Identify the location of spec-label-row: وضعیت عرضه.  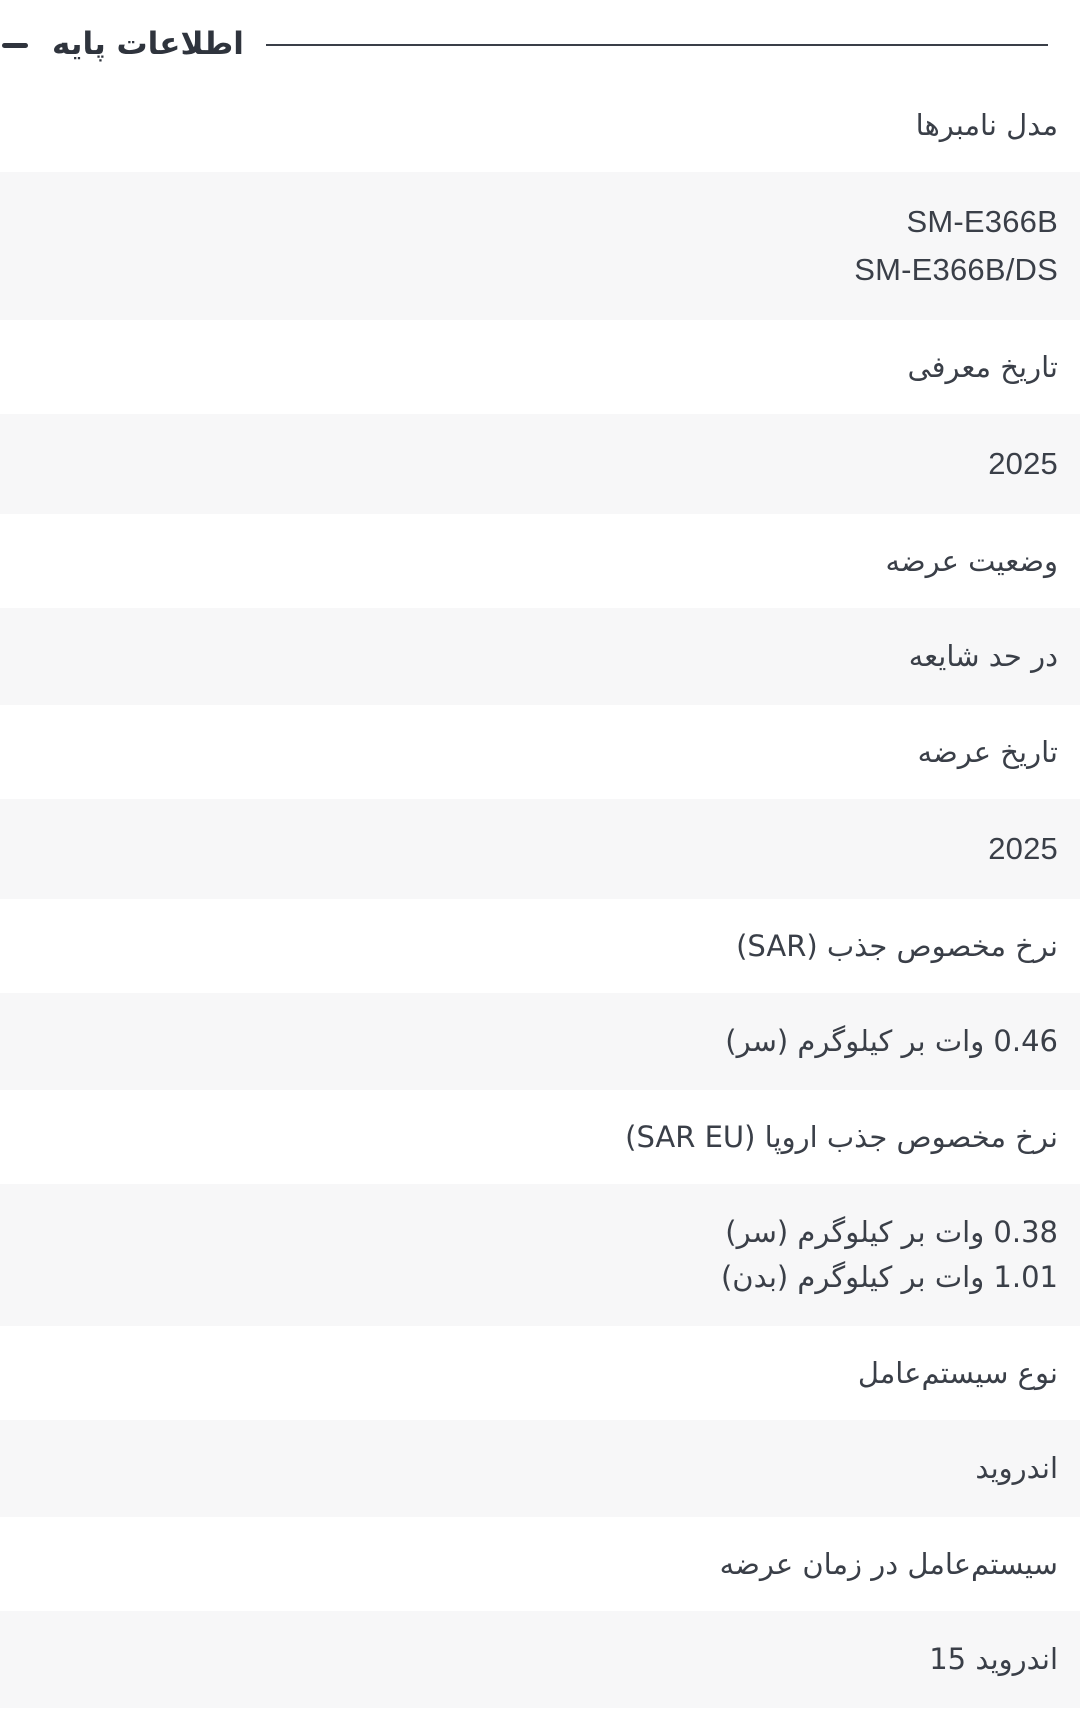
(540, 561).